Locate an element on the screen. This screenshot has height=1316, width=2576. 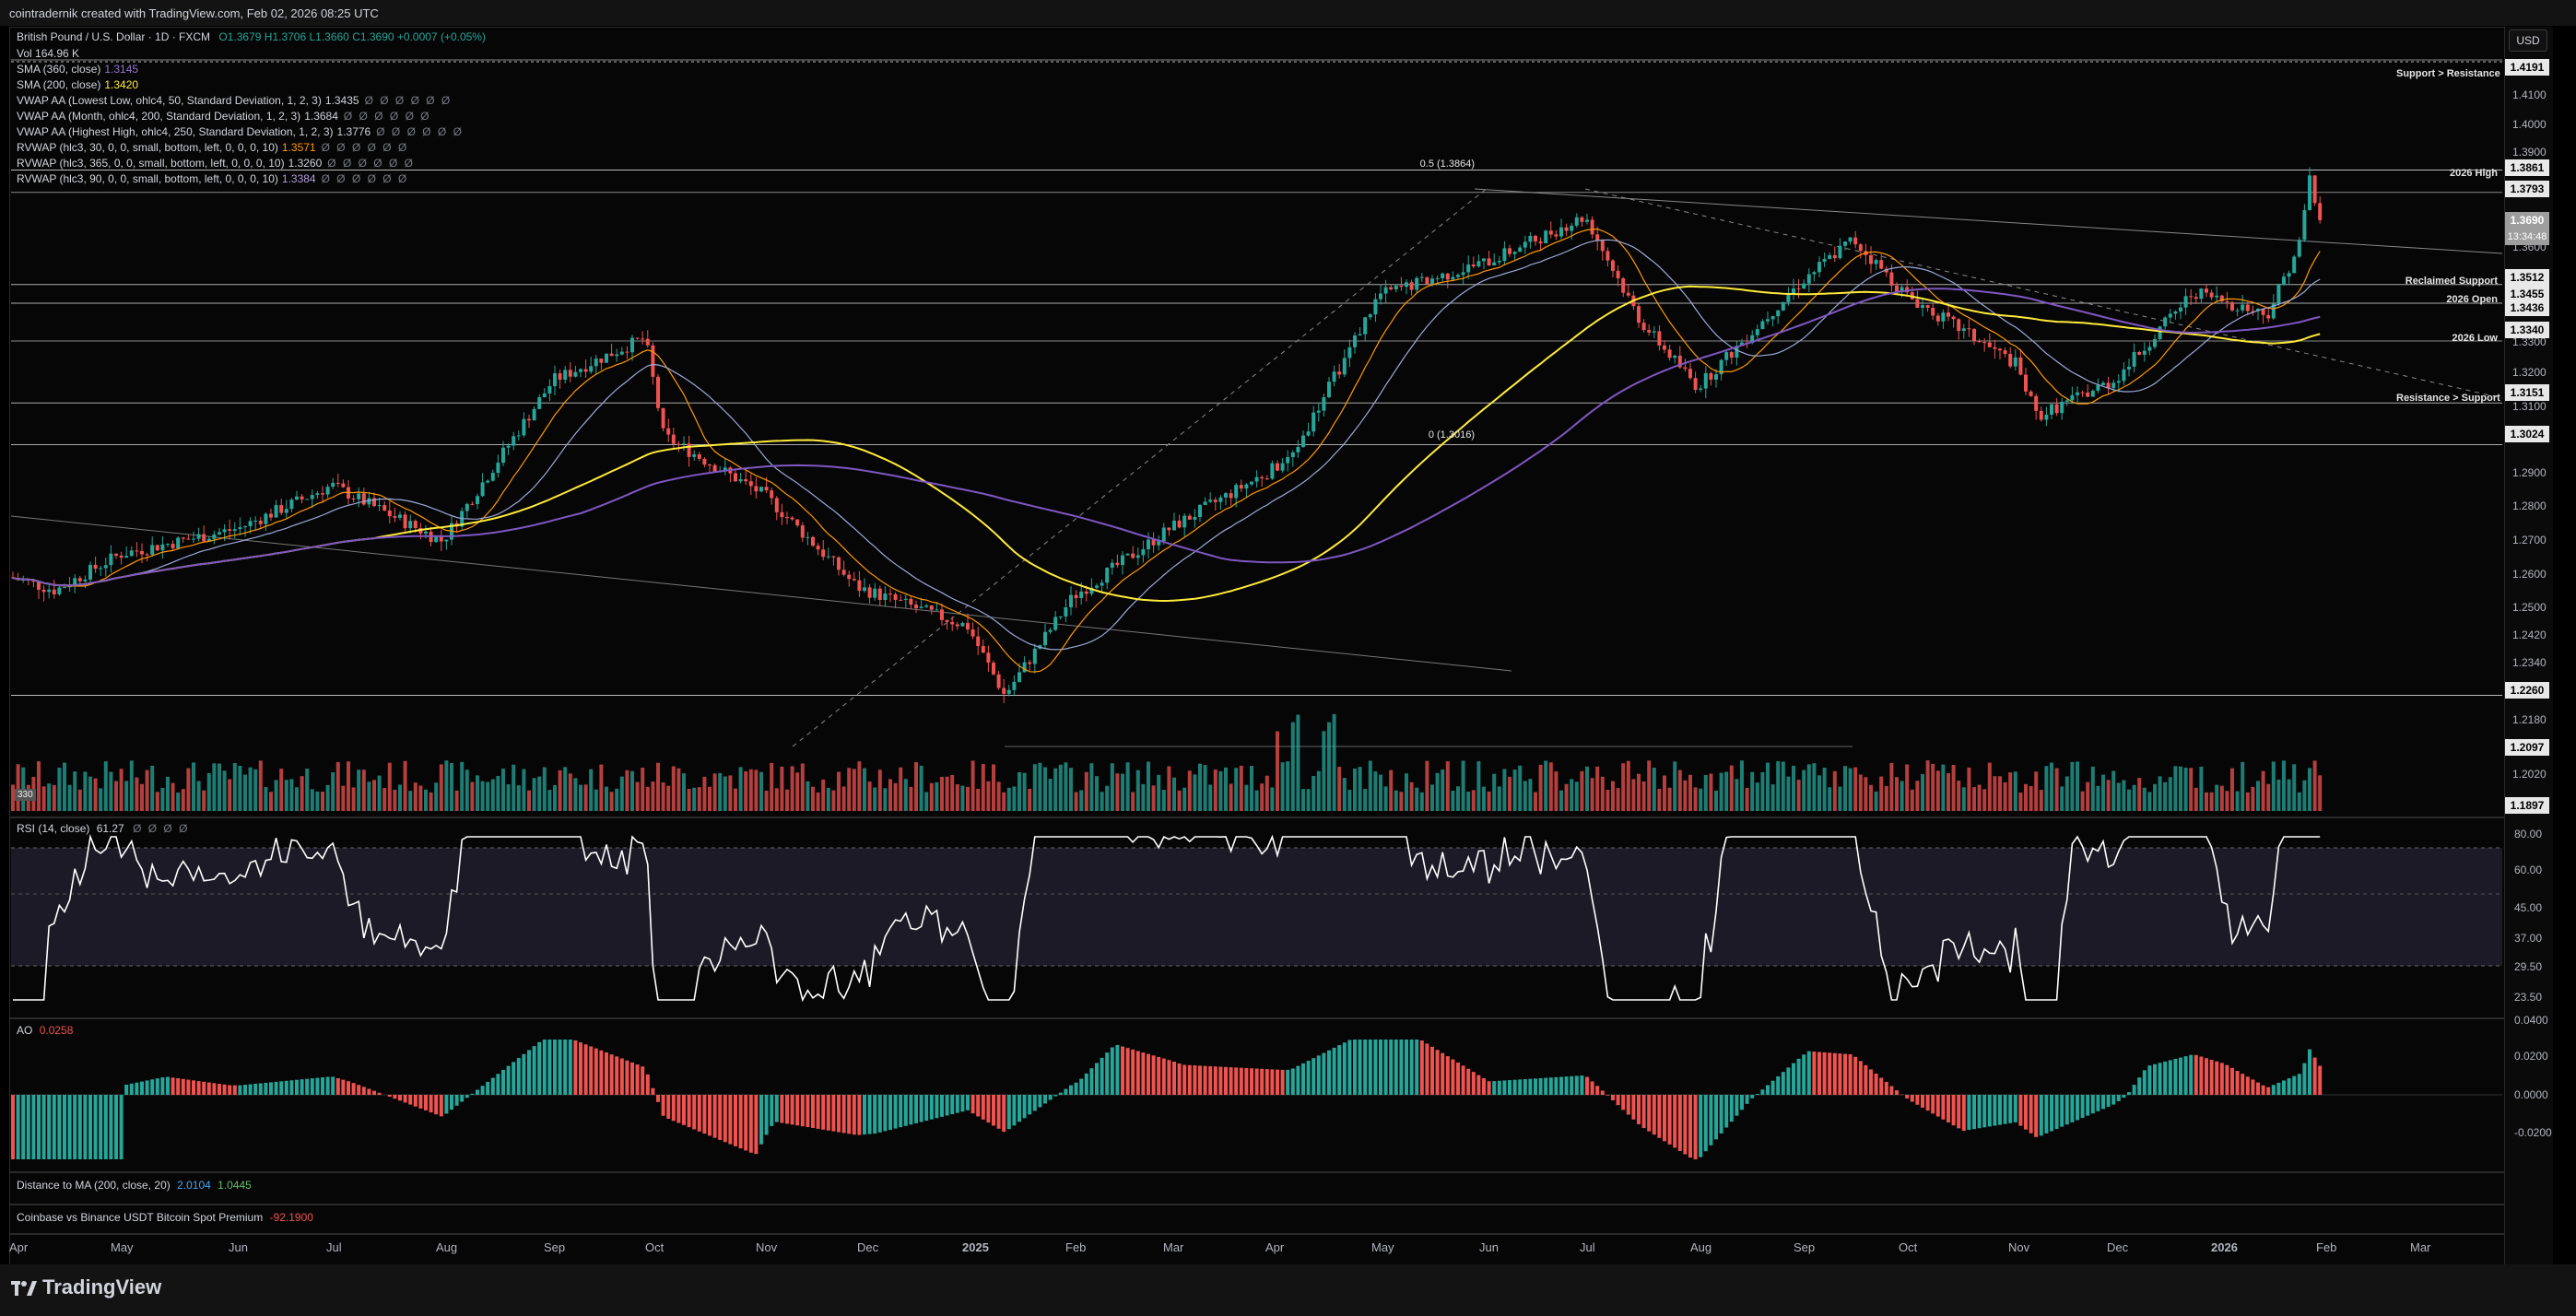
ao-tick: 0.0400 is located at coordinates (2531, 1020).